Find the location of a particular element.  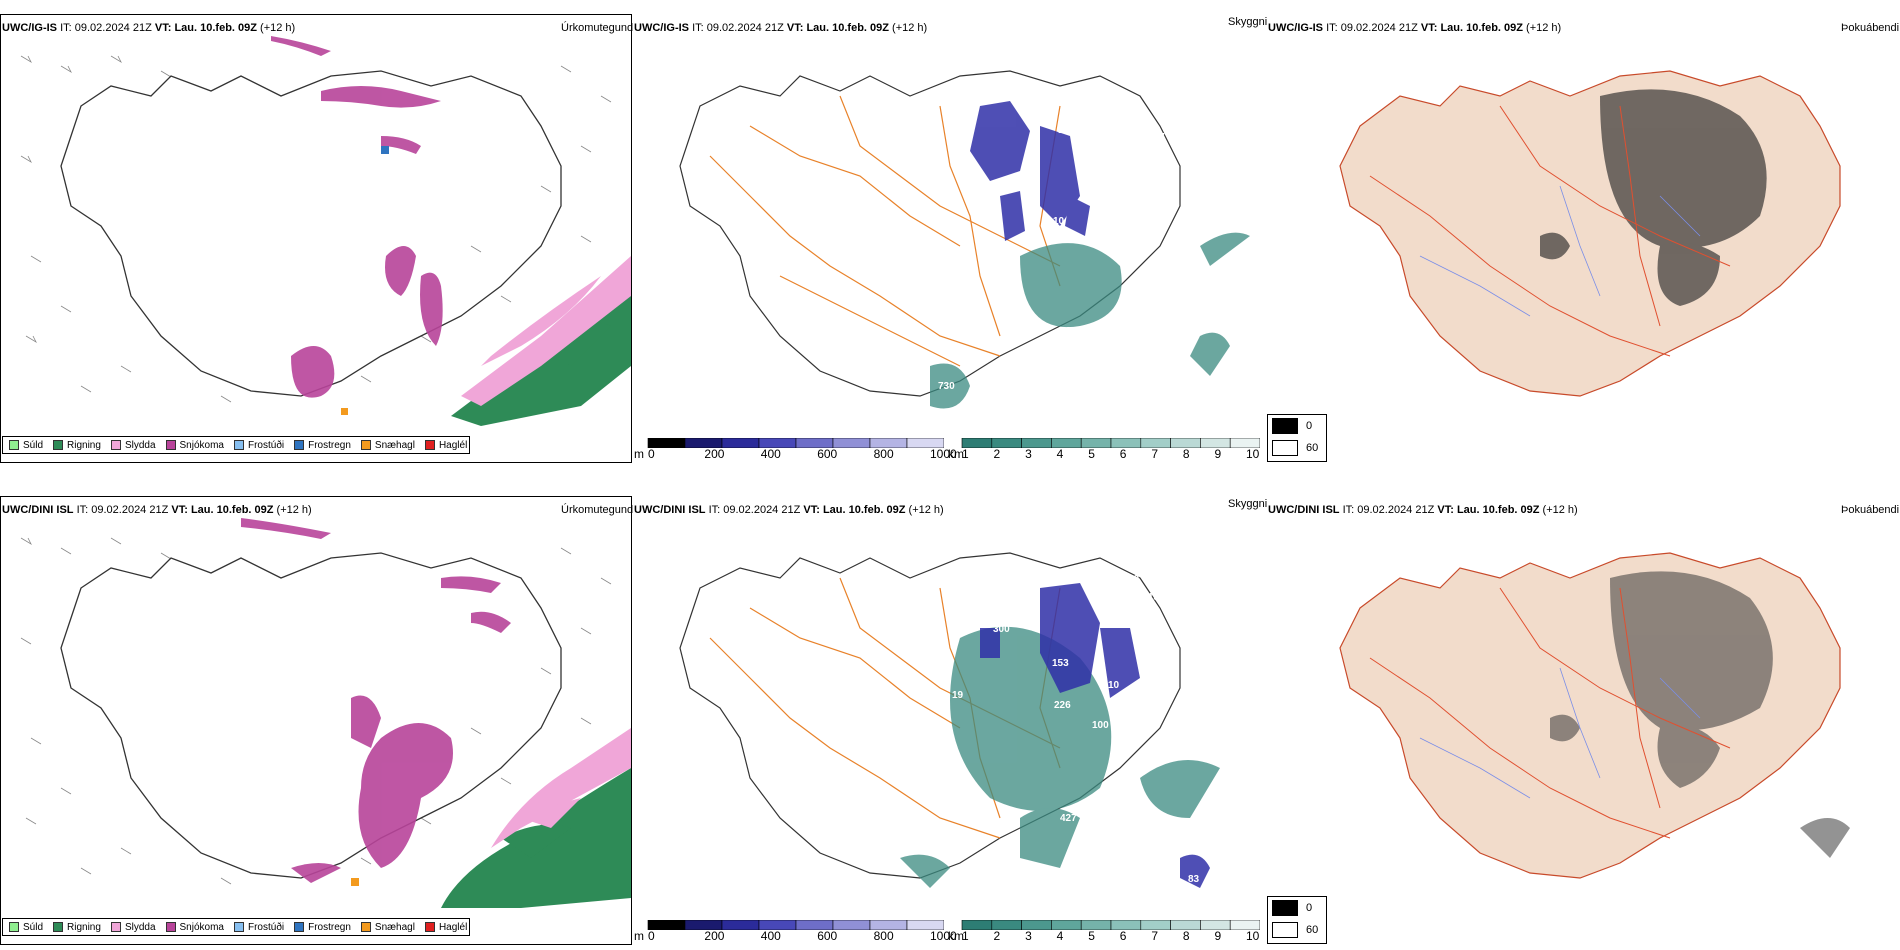

vis-label: 122 is located at coordinates (1122, 709).